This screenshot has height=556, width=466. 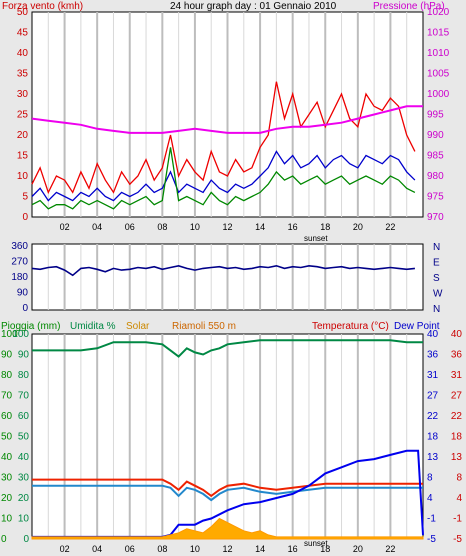 I want to click on y-tick-temp: 8, so click(x=459, y=478).